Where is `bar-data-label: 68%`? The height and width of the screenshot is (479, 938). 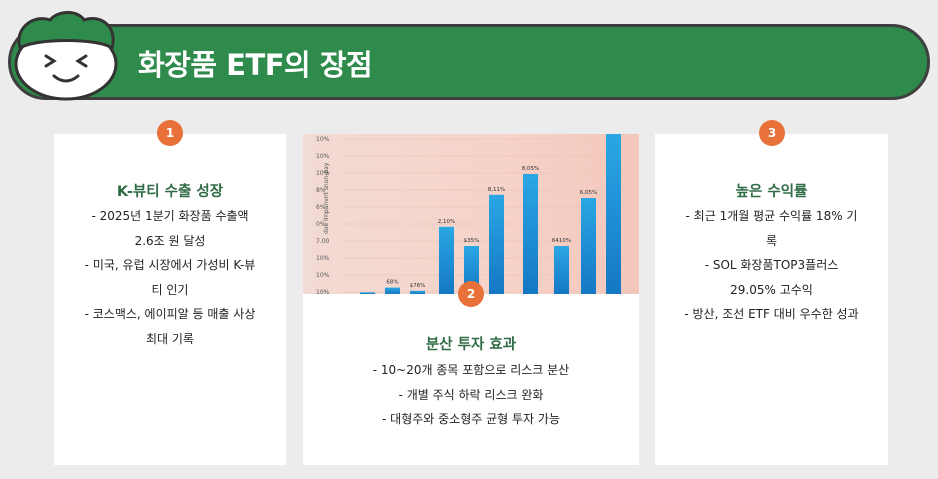 bar-data-label: 68% is located at coordinates (392, 283).